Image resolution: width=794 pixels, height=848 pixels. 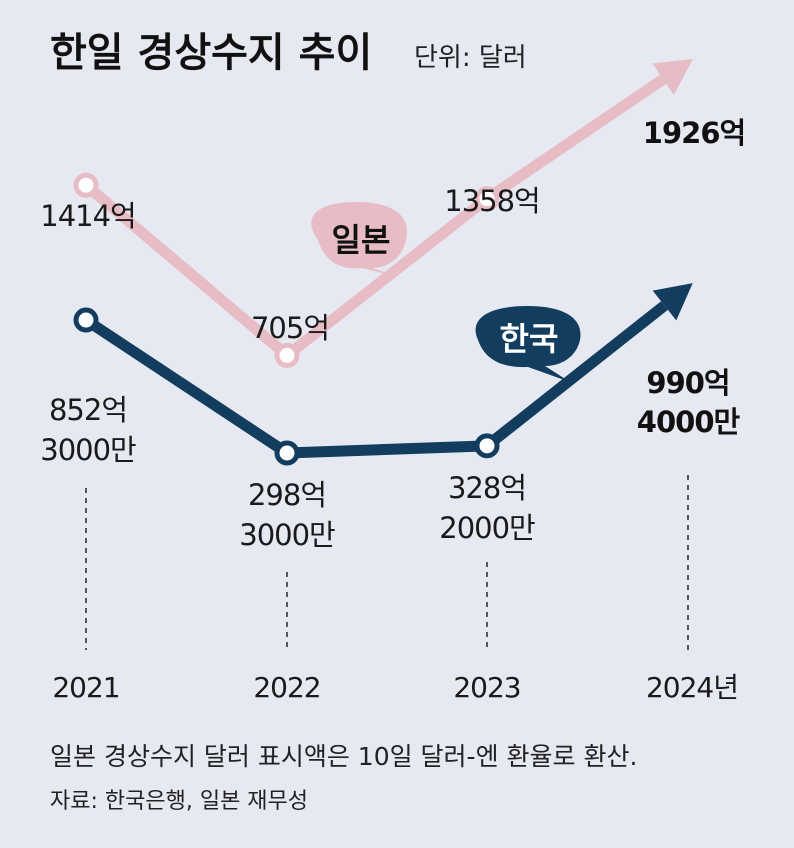 What do you see at coordinates (692, 687) in the screenshot?
I see `x-tick-label: 2024년` at bounding box center [692, 687].